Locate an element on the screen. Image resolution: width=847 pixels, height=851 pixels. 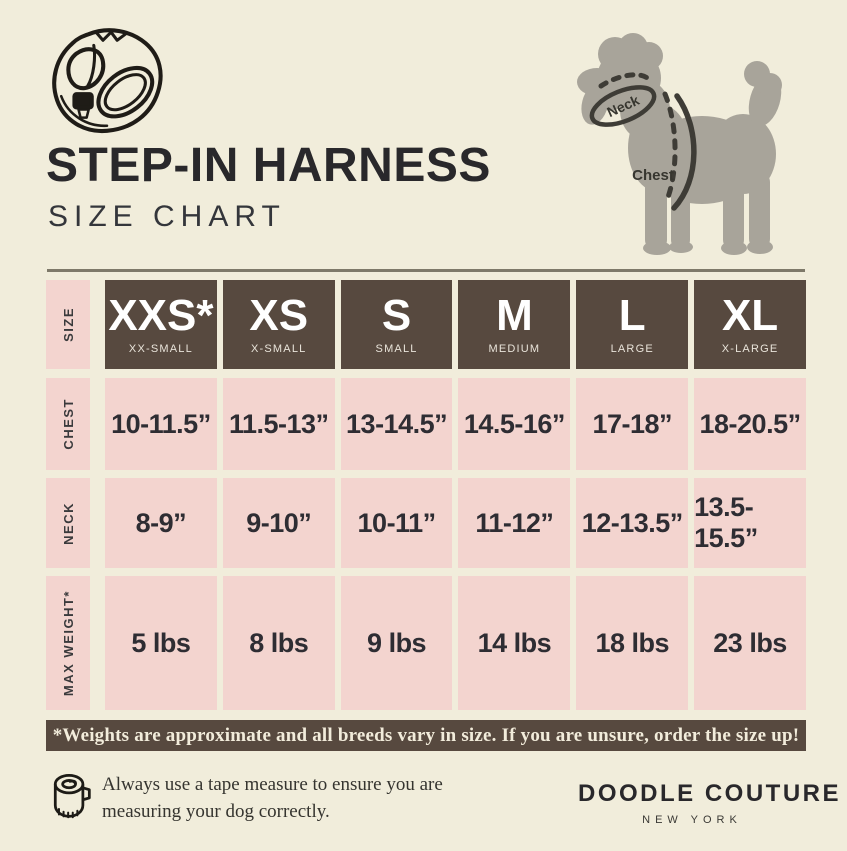
size-cell-l: L LARGE is located at coordinates (632, 324).